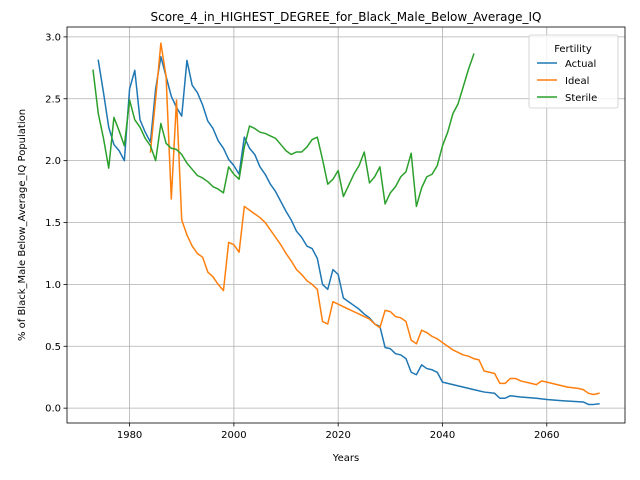 The image size is (640, 480). What do you see at coordinates (53, 161) in the screenshot?
I see `y-tick-label: 2.0` at bounding box center [53, 161].